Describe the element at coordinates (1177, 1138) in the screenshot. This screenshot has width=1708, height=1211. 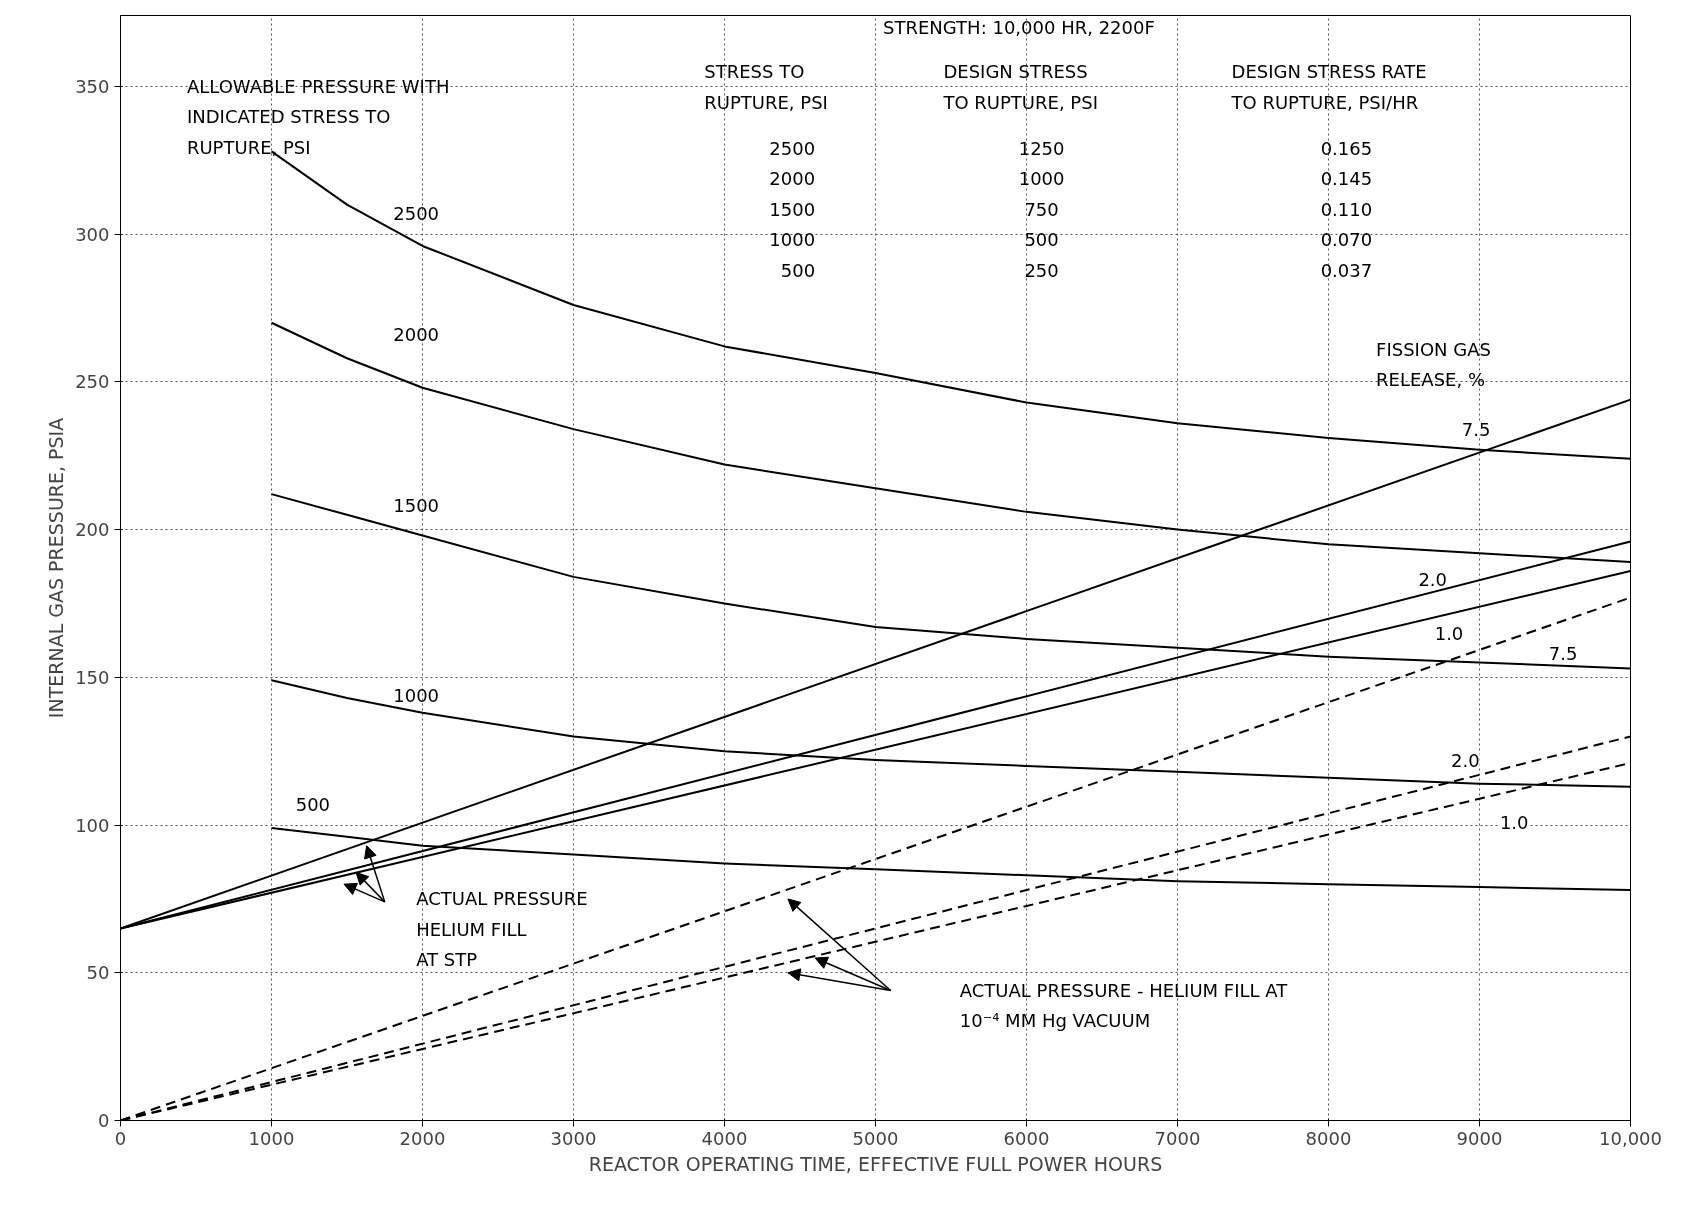
I see `x-tick-label: 7000` at that location.